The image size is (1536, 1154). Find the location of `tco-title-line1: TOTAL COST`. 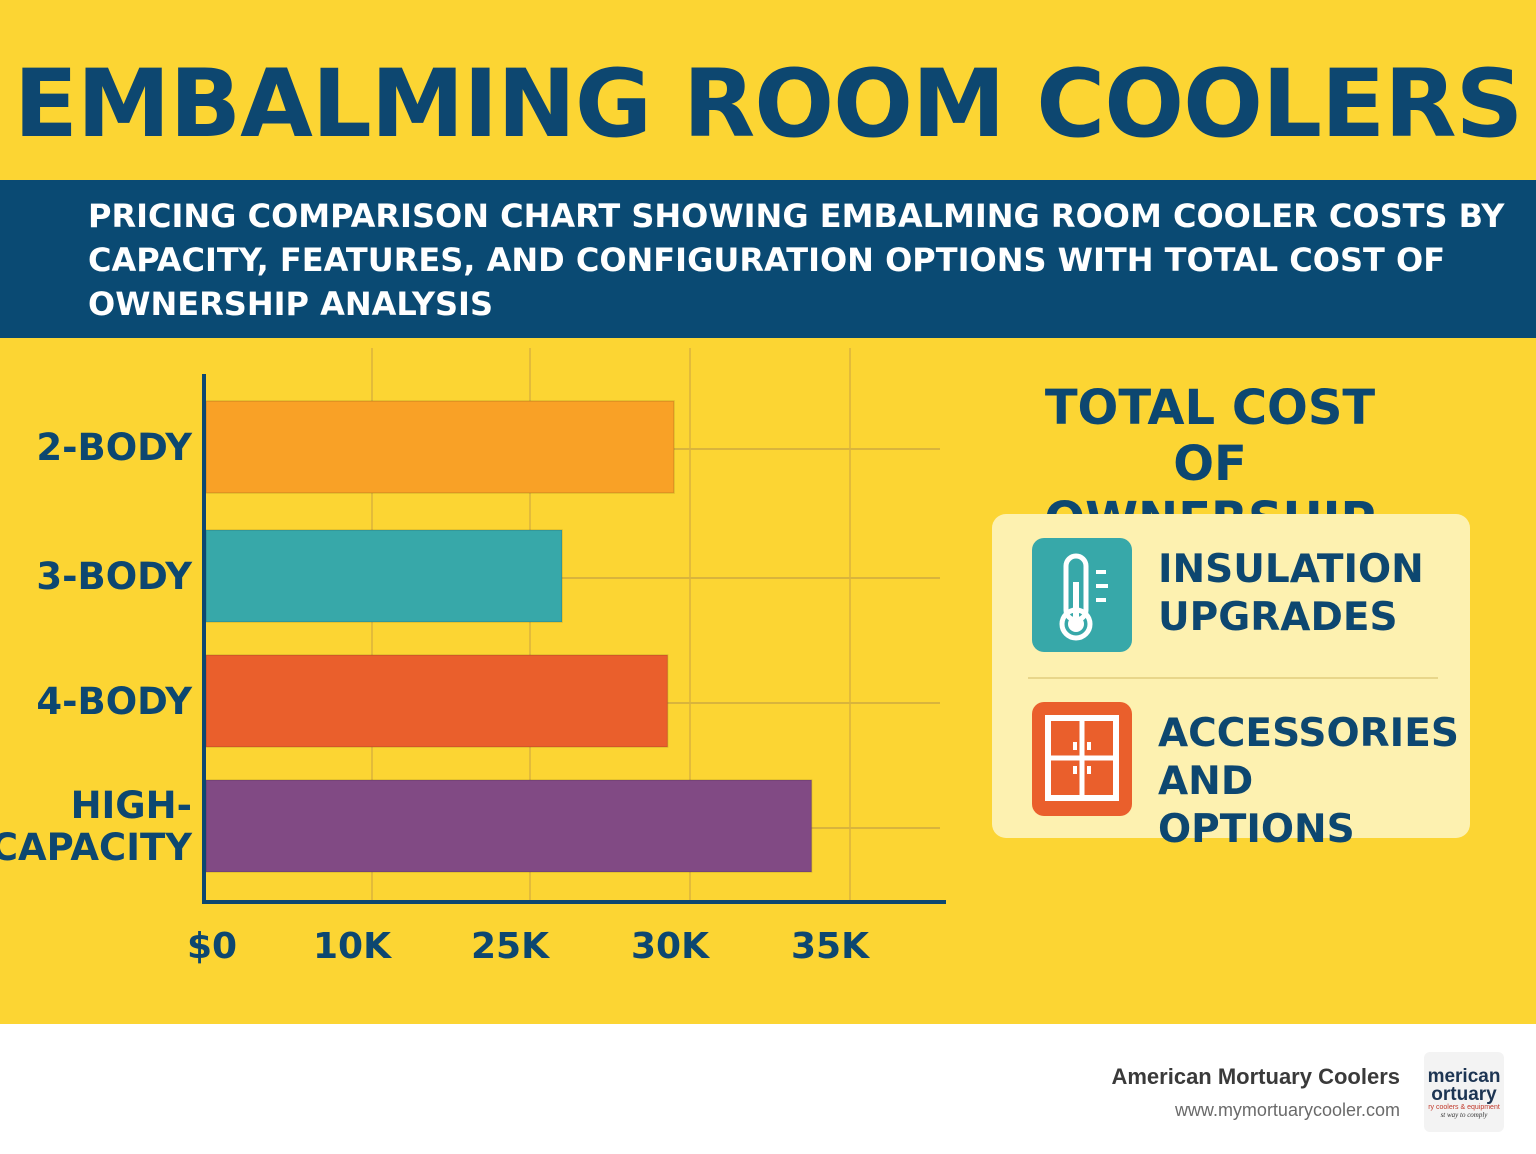

tco-title-line1: TOTAL COST is located at coordinates (1210, 408).